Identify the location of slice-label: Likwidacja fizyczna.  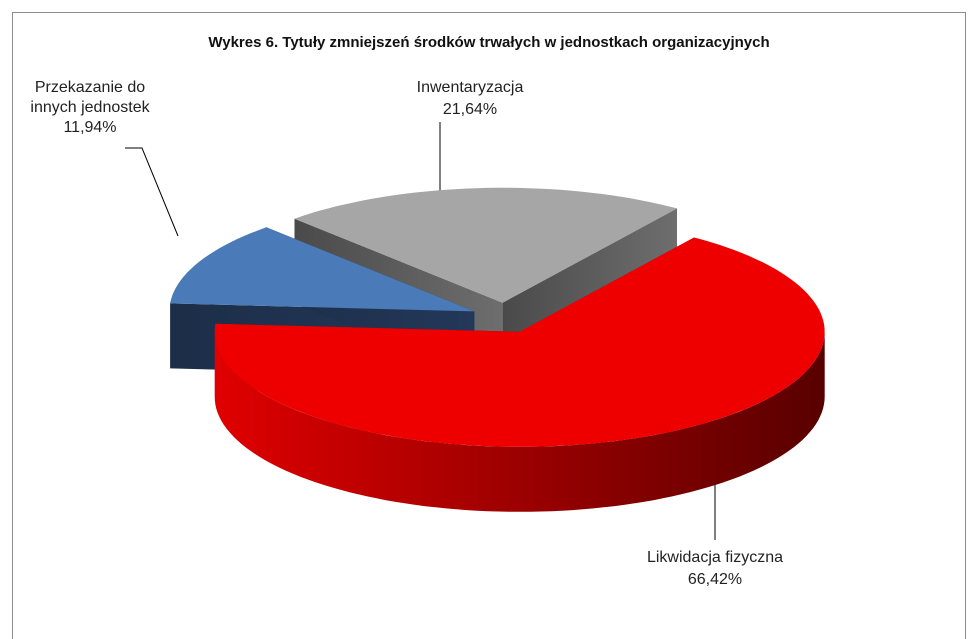
(715, 557).